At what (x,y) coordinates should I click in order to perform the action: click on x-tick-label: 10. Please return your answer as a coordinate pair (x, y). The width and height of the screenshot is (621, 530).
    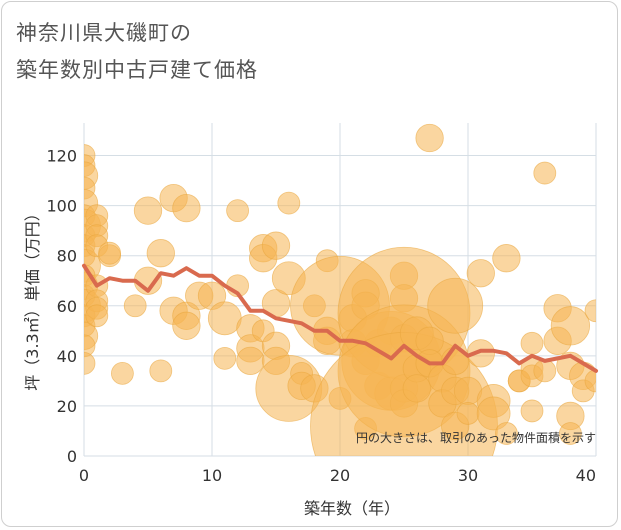
    Looking at the image, I should click on (212, 475).